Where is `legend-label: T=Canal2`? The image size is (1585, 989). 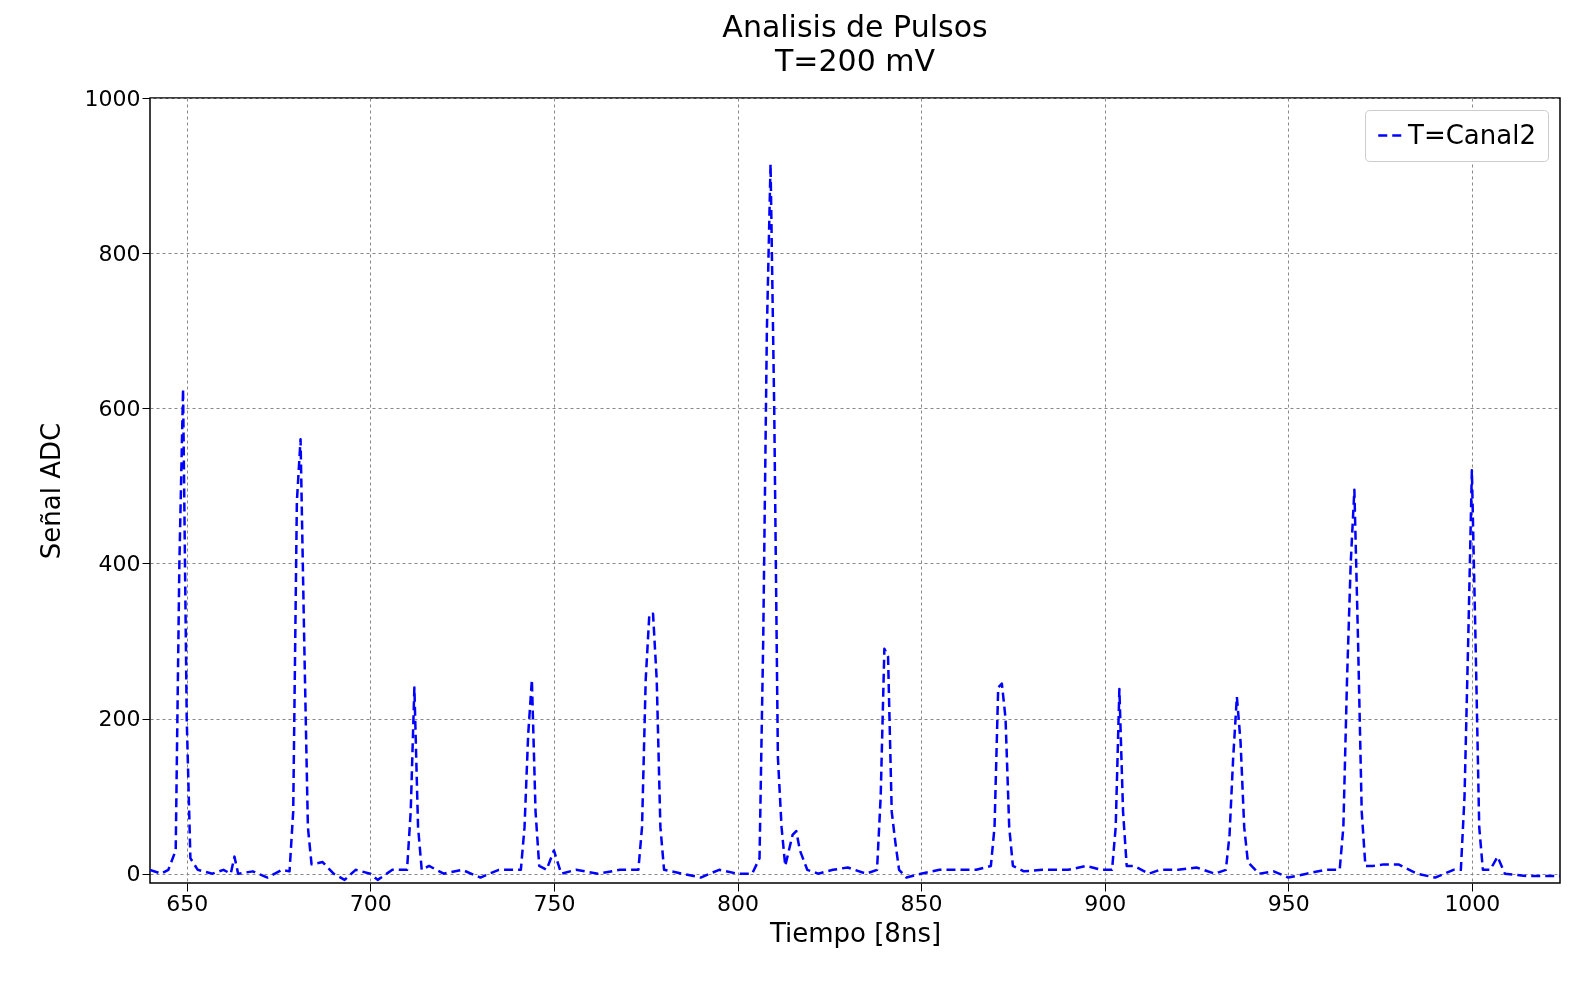
legend-label: T=Canal2 is located at coordinates (1471, 134).